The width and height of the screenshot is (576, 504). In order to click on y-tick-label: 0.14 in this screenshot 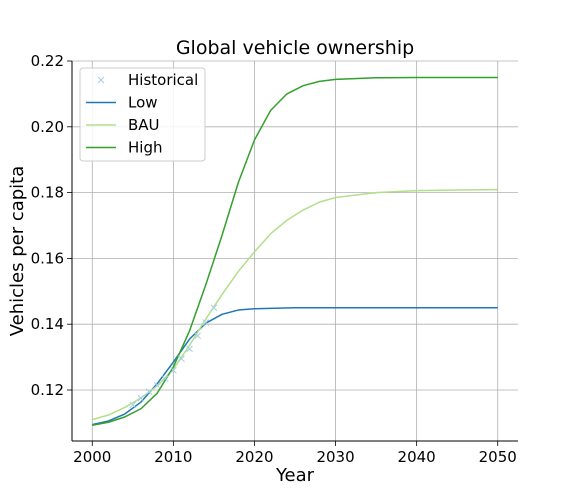, I will do `click(47, 324)`.